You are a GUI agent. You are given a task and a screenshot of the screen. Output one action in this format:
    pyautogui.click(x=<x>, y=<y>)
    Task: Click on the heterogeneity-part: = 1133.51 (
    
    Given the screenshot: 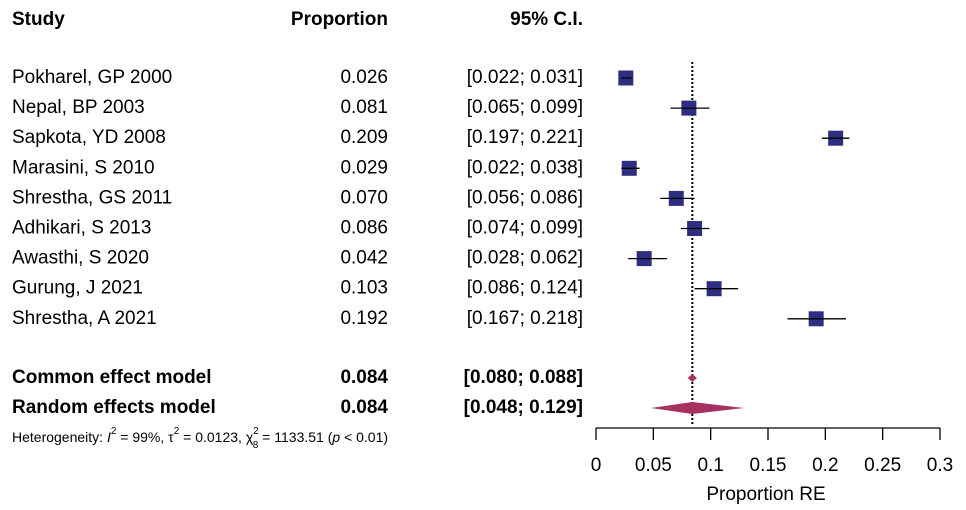 What is the action you would take?
    pyautogui.click(x=295, y=437)
    